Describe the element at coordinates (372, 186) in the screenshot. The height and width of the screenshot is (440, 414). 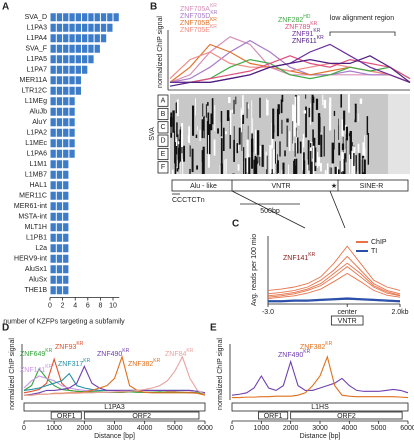
I see `segment-label: SINE-R` at that location.